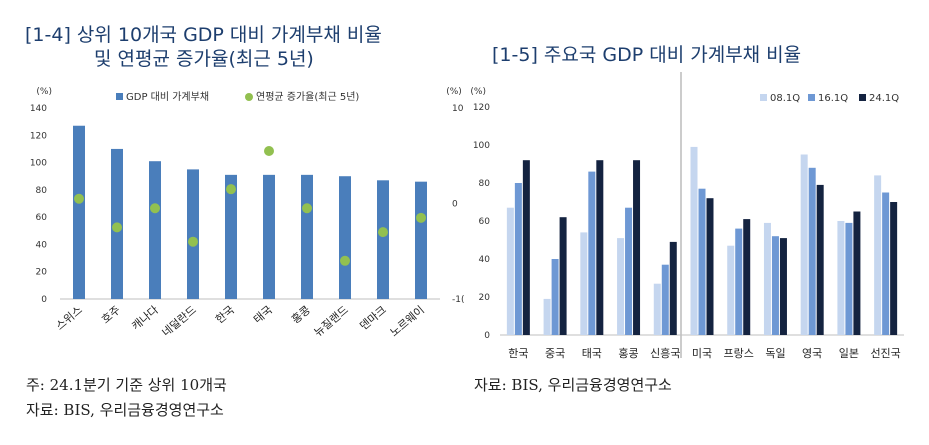 The image size is (929, 445). I want to click on right-y-tick-label: 80, so click(485, 184).